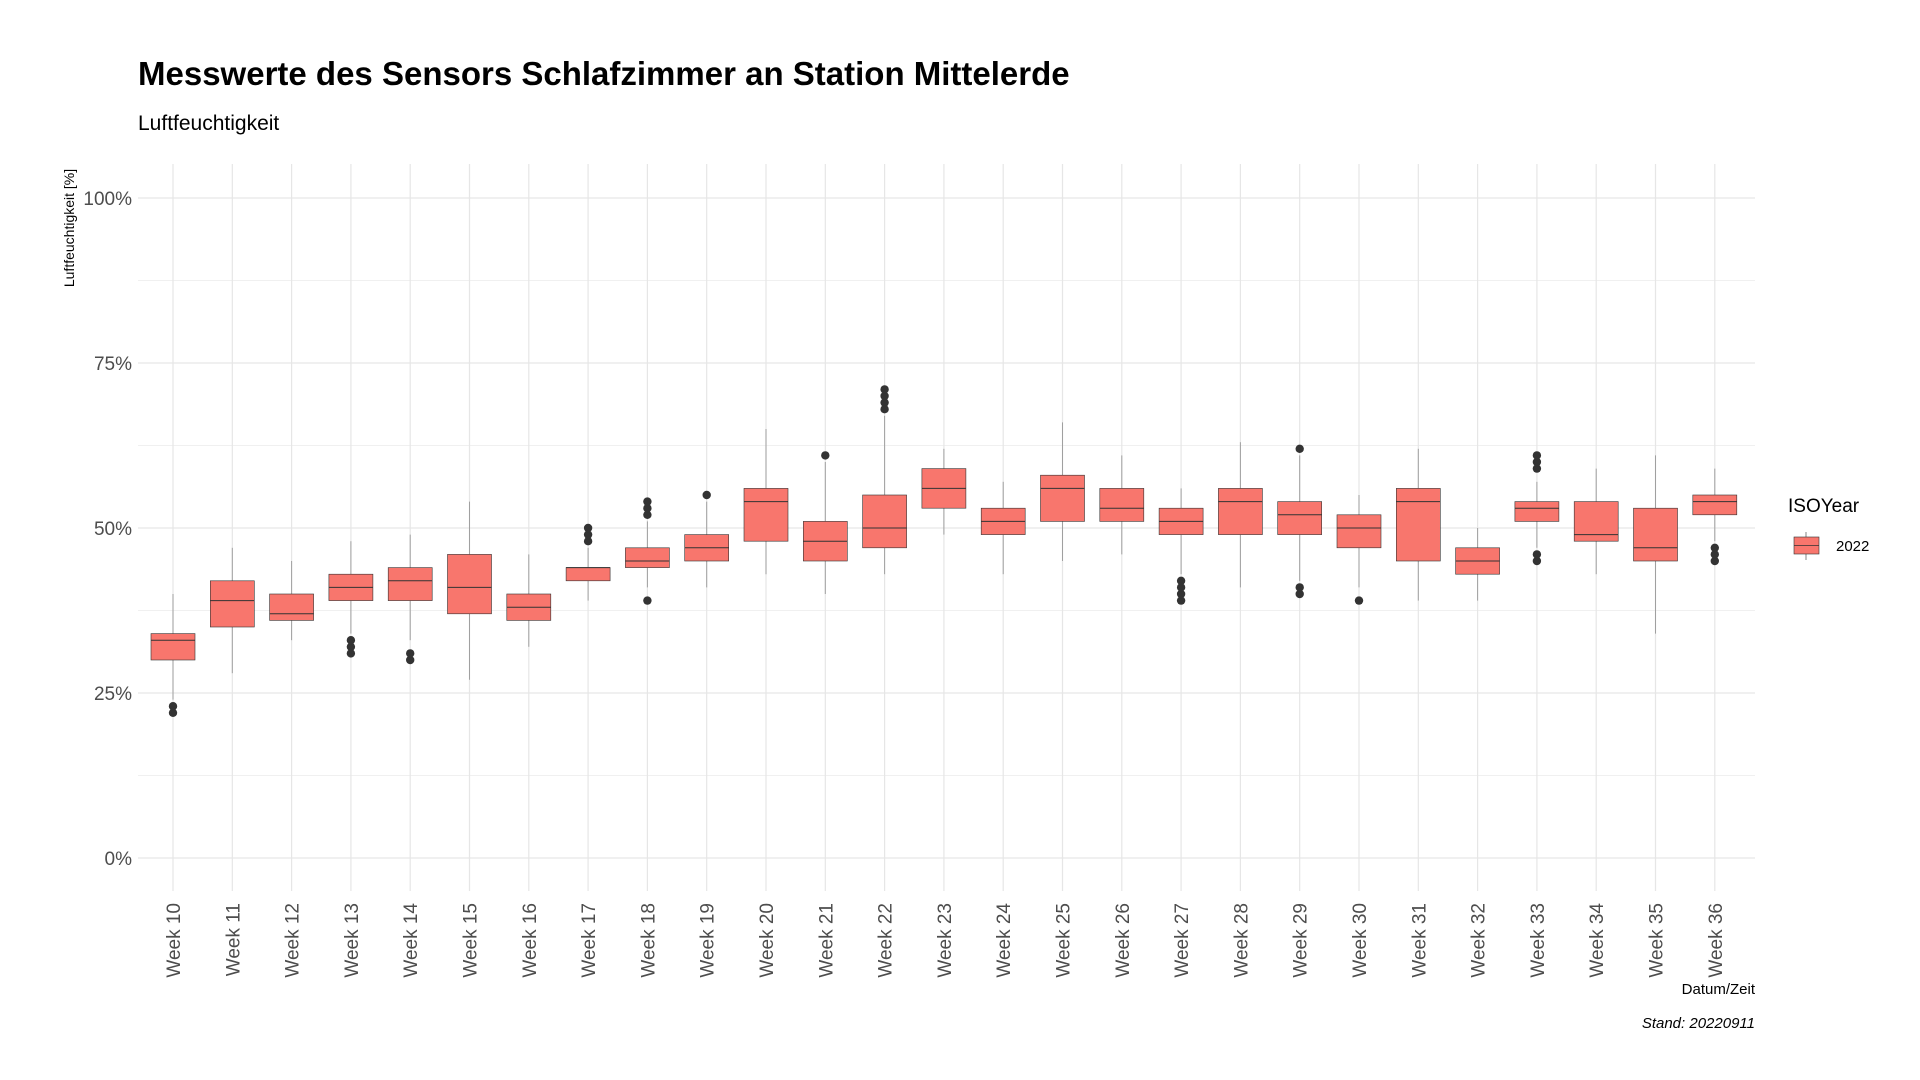  I want to click on x-tick-label: Week 12, so click(293, 940).